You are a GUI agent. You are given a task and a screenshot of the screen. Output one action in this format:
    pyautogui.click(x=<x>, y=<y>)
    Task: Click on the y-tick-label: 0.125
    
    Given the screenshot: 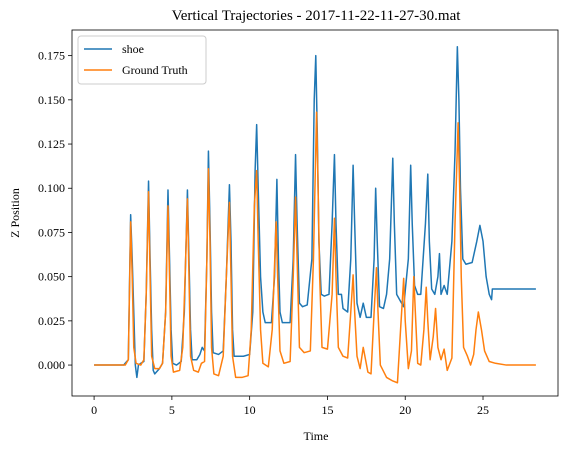 What is the action you would take?
    pyautogui.click(x=51, y=144)
    